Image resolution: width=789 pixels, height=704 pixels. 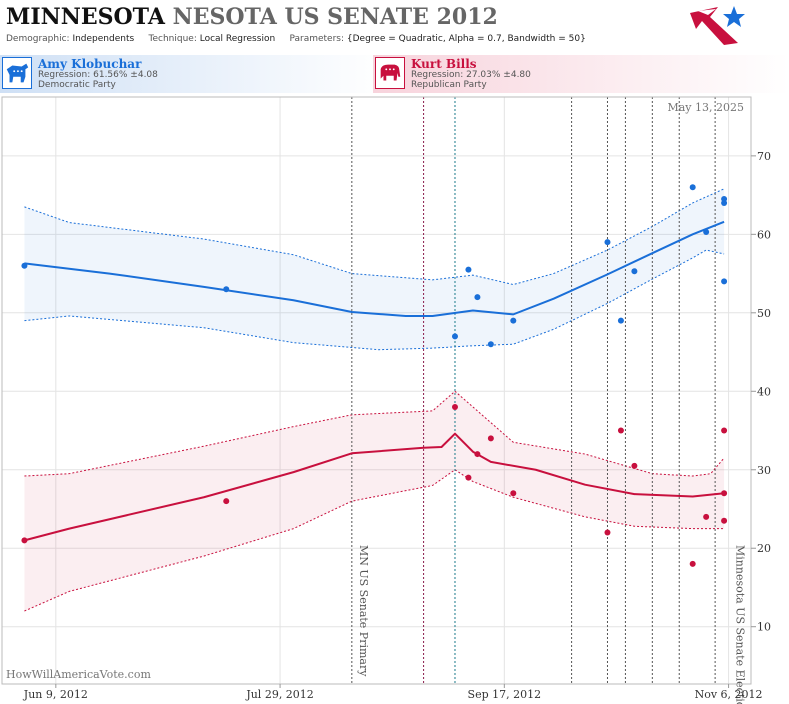 What do you see at coordinates (764, 470) in the screenshot?
I see `y-tick-label: 30` at bounding box center [764, 470].